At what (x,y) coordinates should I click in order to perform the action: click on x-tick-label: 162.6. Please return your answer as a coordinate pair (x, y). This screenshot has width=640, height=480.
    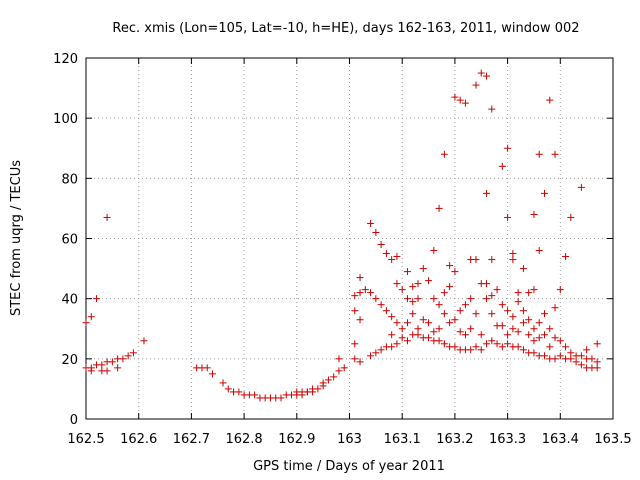
    Looking at the image, I should click on (138, 439).